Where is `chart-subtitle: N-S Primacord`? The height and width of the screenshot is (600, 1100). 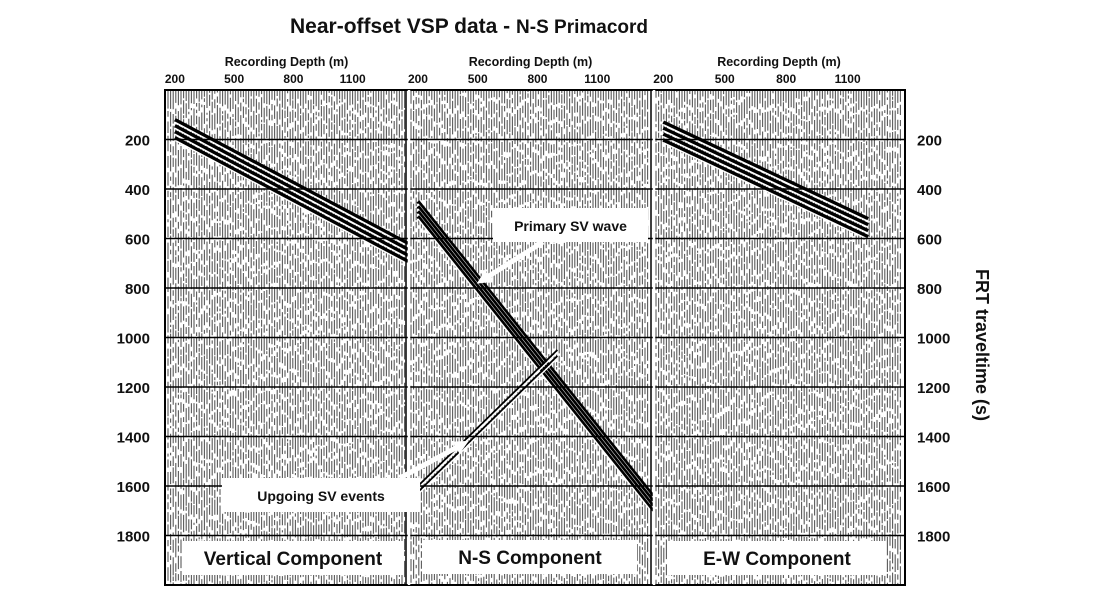 chart-subtitle: N-S Primacord is located at coordinates (582, 27).